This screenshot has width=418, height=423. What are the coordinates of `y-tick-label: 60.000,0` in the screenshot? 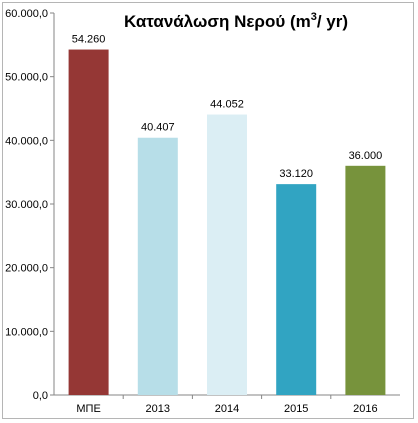 It's located at (26, 14).